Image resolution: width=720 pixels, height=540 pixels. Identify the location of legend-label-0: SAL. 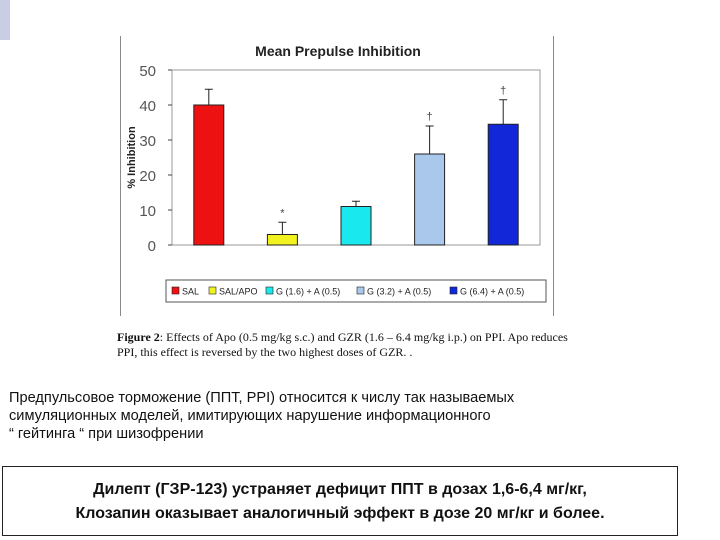
(190, 292).